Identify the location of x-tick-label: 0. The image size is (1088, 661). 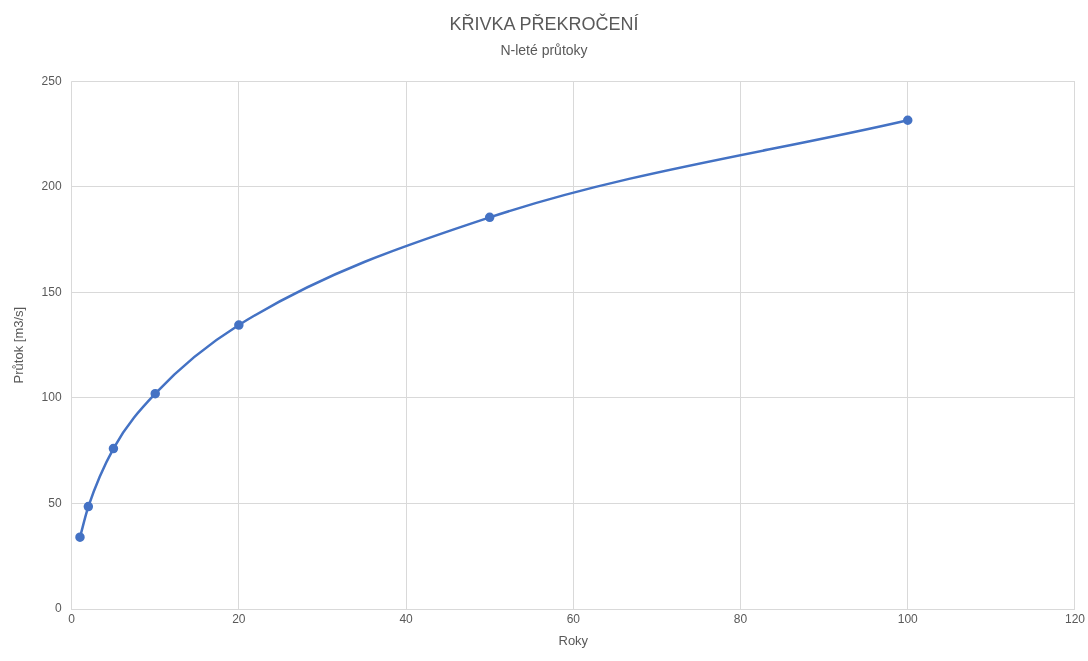
(72, 618).